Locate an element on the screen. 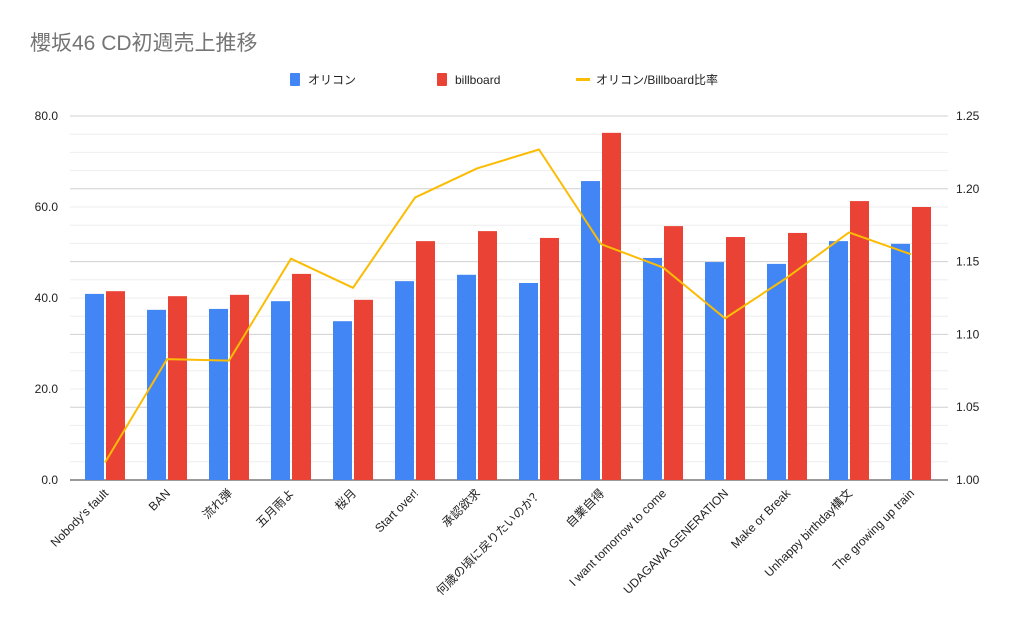 The width and height of the screenshot is (1024, 634). x-tick-label: 承認欲求 is located at coordinates (461, 508).